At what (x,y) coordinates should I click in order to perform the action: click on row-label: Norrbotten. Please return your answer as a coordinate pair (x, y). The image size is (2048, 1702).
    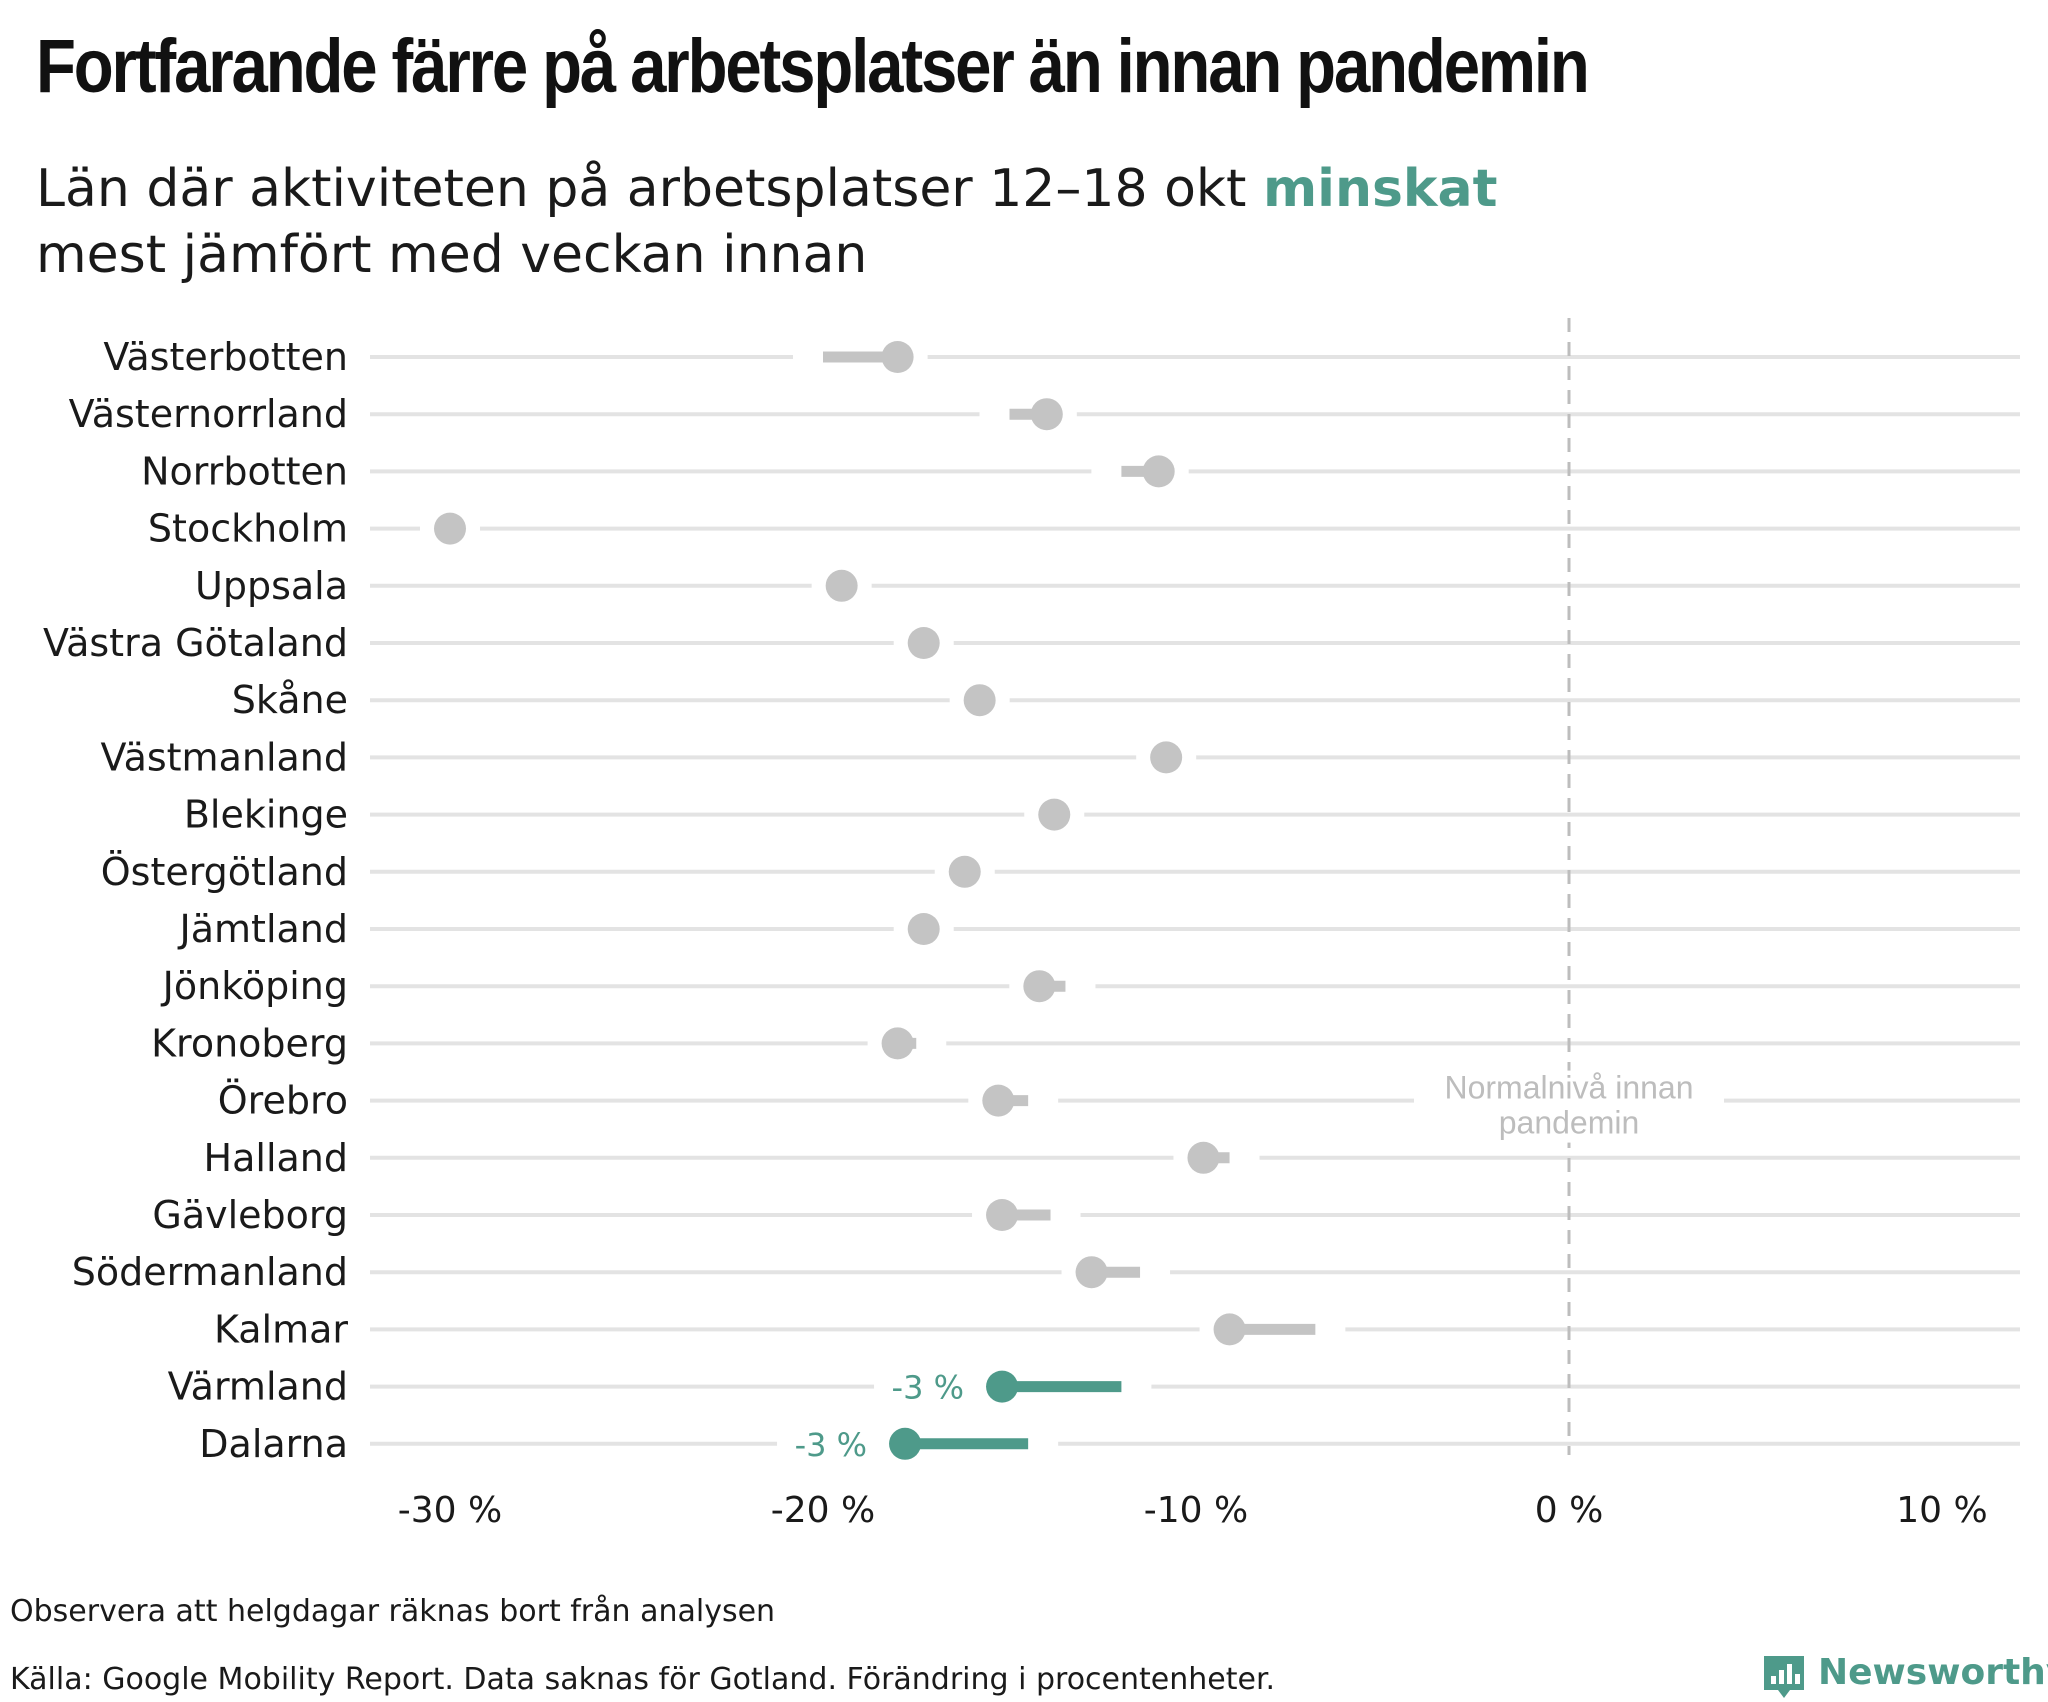
    Looking at the image, I should click on (244, 471).